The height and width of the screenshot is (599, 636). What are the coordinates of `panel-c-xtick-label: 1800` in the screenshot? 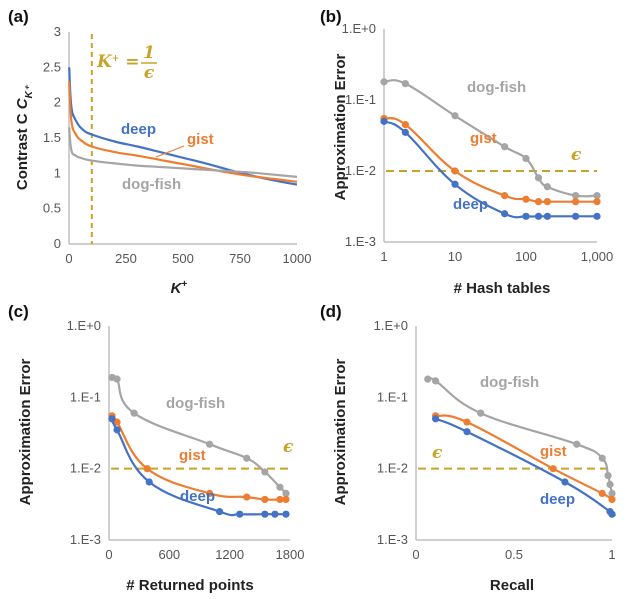 It's located at (290, 554).